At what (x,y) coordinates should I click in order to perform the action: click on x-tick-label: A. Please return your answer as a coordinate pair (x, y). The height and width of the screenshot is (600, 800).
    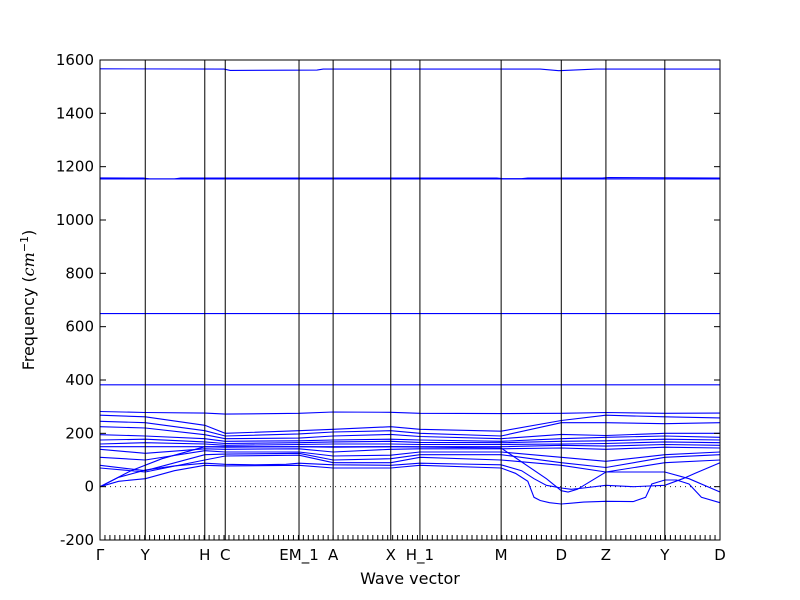
    Looking at the image, I should click on (333, 555).